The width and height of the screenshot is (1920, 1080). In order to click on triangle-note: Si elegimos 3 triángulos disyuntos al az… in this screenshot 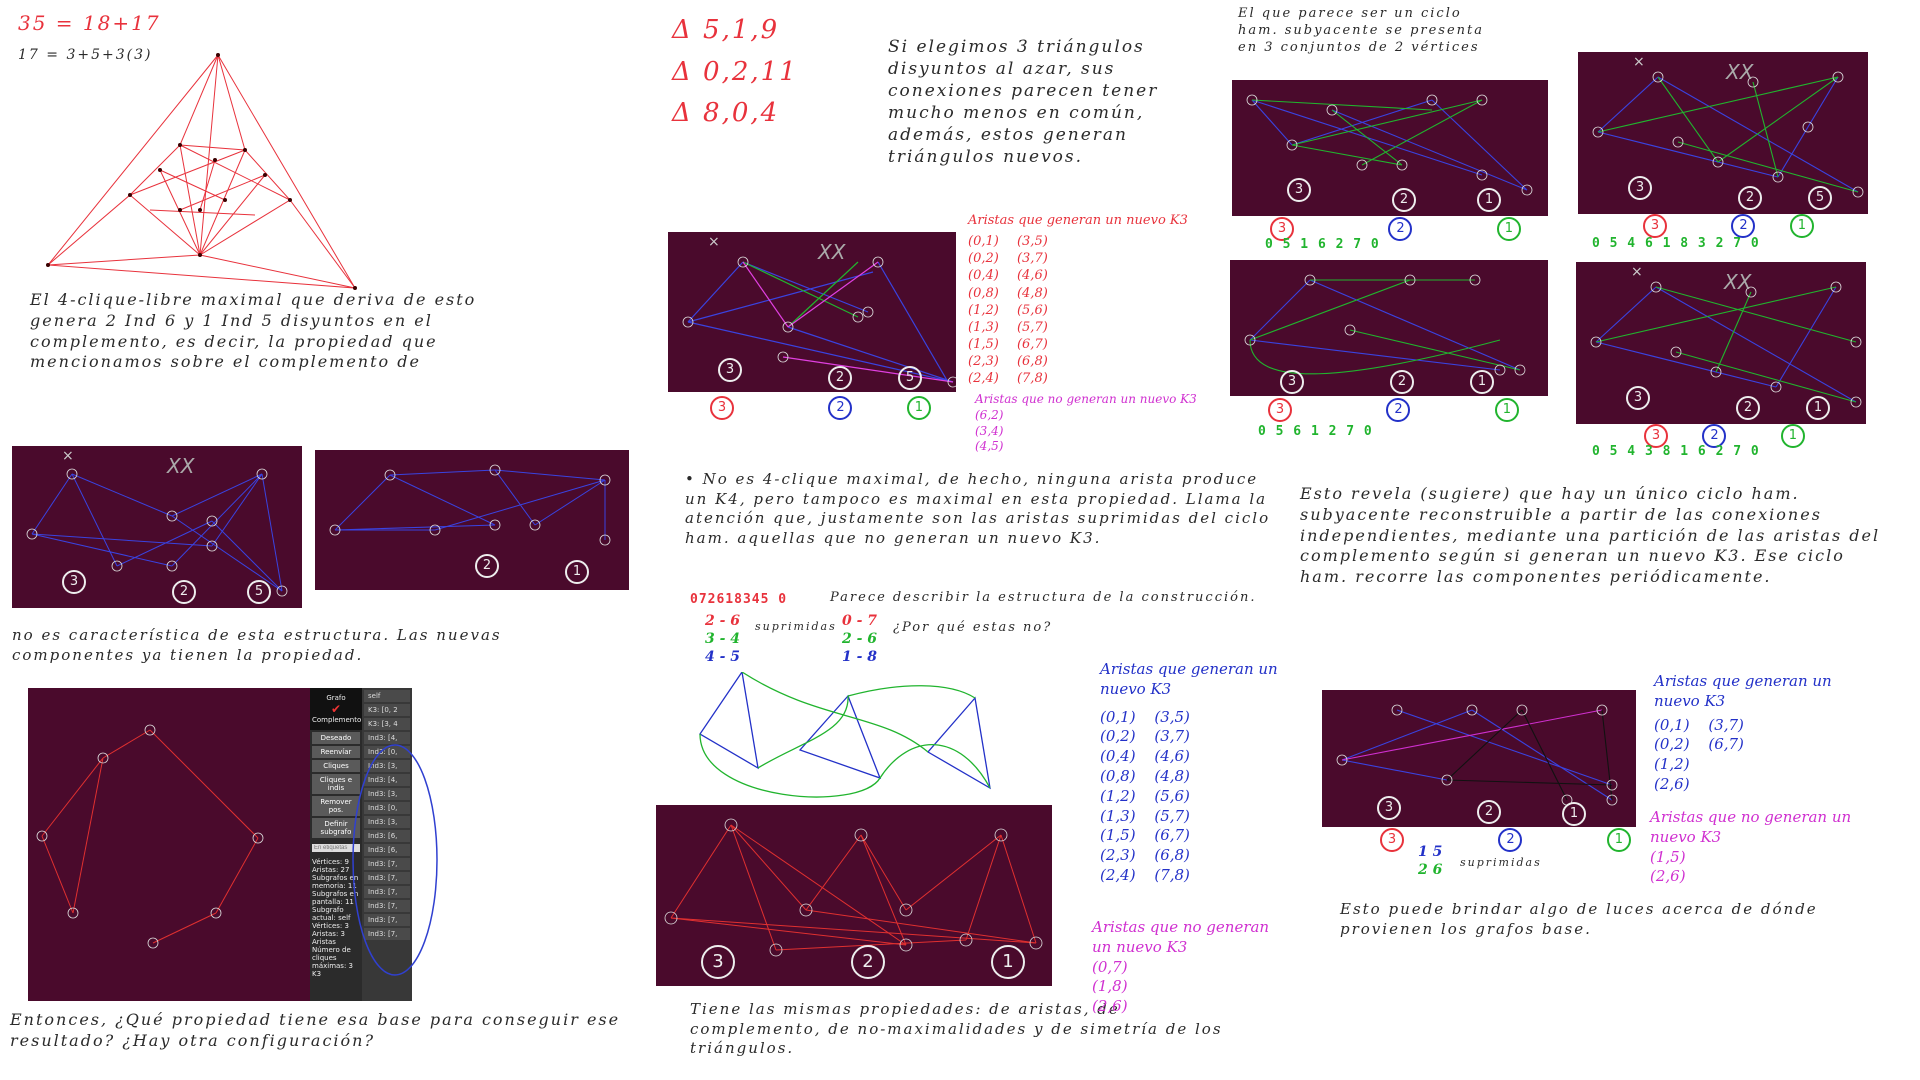, I will do `click(1023, 102)`.